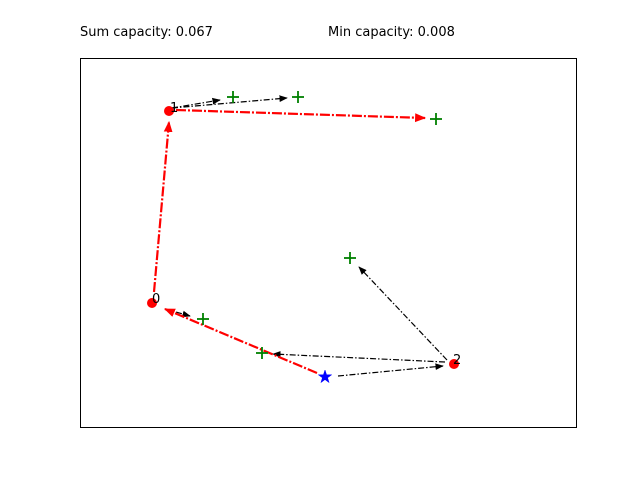 The image size is (640, 480). What do you see at coordinates (325, 376) in the screenshot?
I see `blue-star-source-icon` at bounding box center [325, 376].